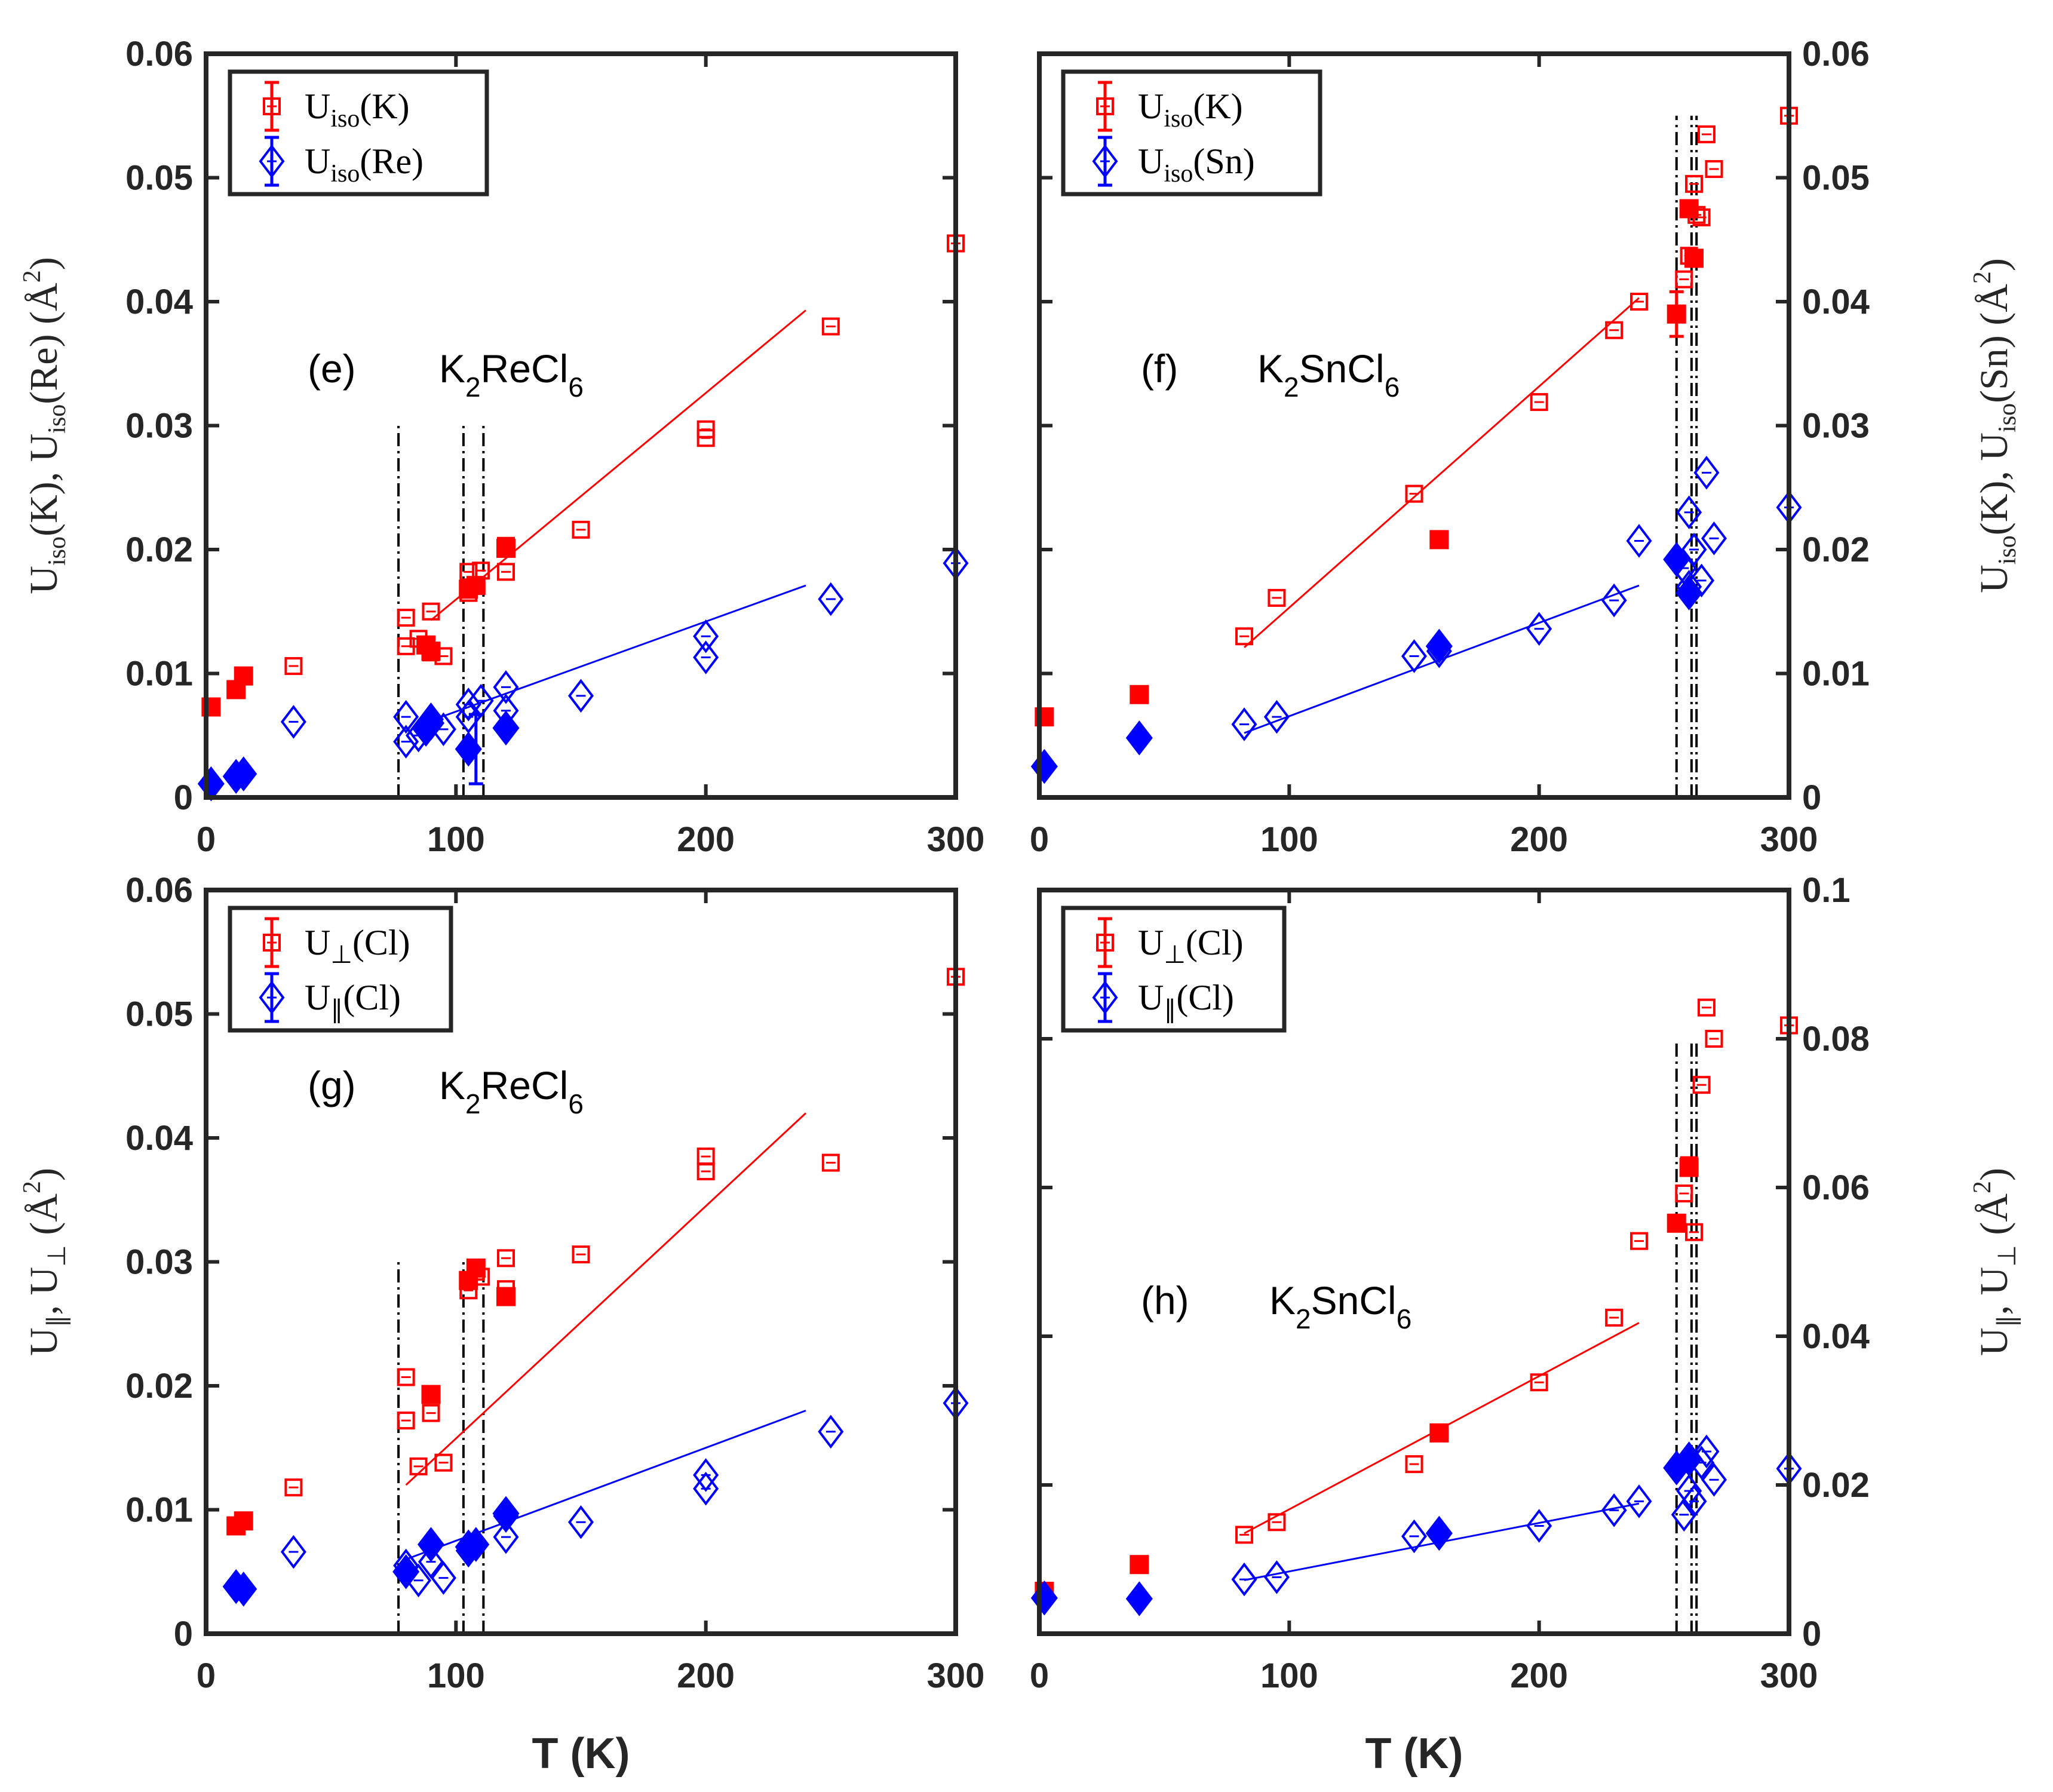  I want to click on label-part: (Sn), so click(1224, 161).